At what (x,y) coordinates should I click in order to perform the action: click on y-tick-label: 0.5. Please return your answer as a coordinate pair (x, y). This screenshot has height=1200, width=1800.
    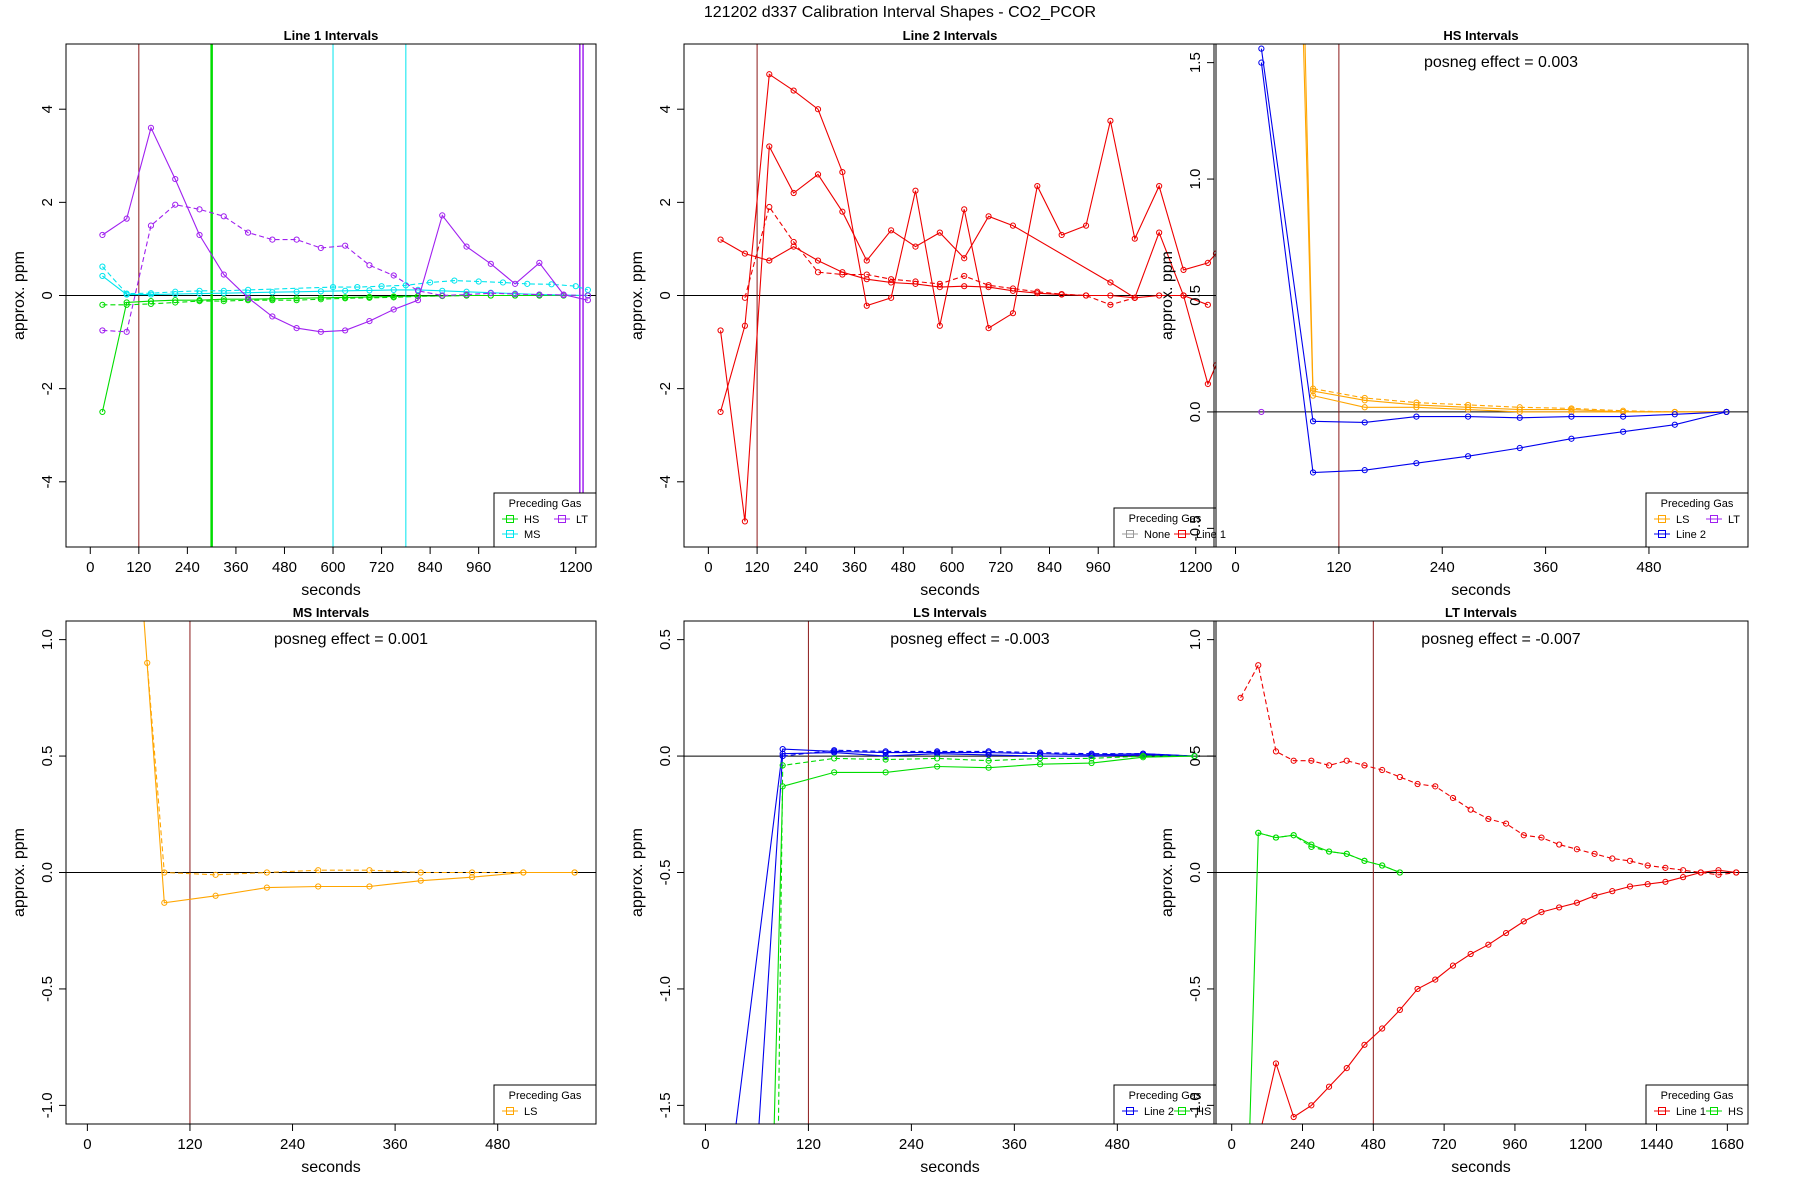
    Looking at the image, I should click on (47, 756).